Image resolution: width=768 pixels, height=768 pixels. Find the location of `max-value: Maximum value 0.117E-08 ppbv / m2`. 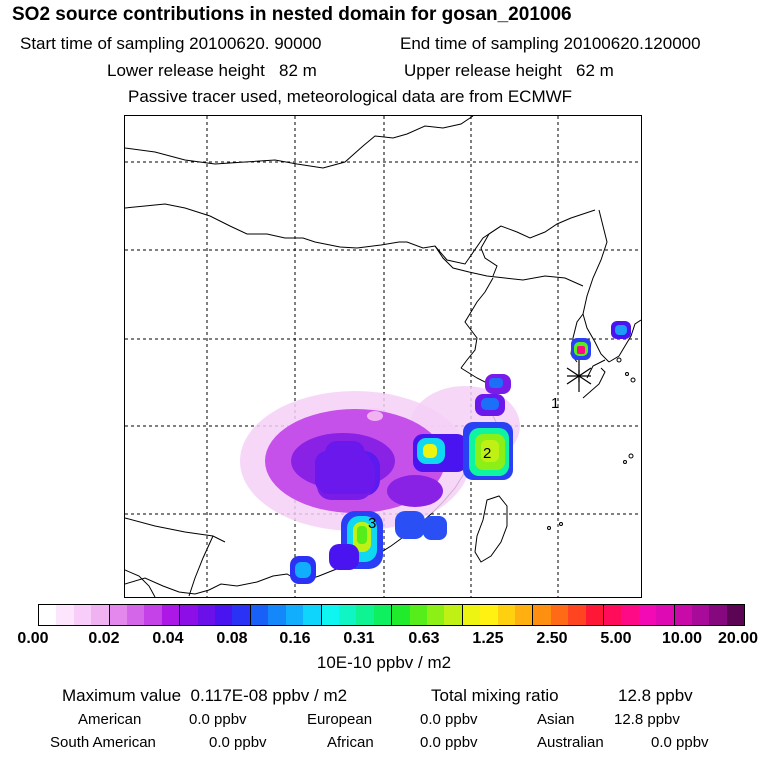

max-value: Maximum value 0.117E-08 ppbv / m2 is located at coordinates (204, 696).